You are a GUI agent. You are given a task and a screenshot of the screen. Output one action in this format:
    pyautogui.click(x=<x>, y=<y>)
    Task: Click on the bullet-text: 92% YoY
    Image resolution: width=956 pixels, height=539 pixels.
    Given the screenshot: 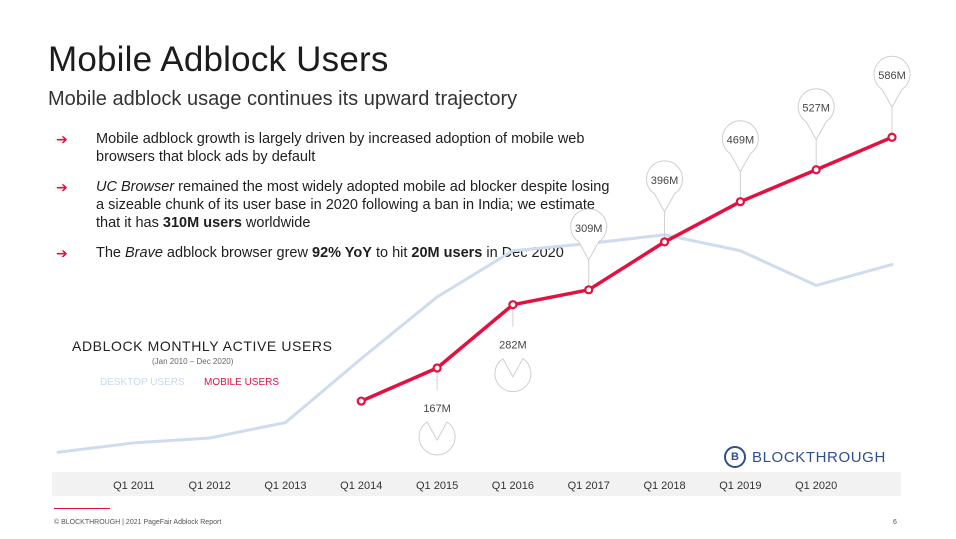 What is the action you would take?
    pyautogui.click(x=342, y=253)
    